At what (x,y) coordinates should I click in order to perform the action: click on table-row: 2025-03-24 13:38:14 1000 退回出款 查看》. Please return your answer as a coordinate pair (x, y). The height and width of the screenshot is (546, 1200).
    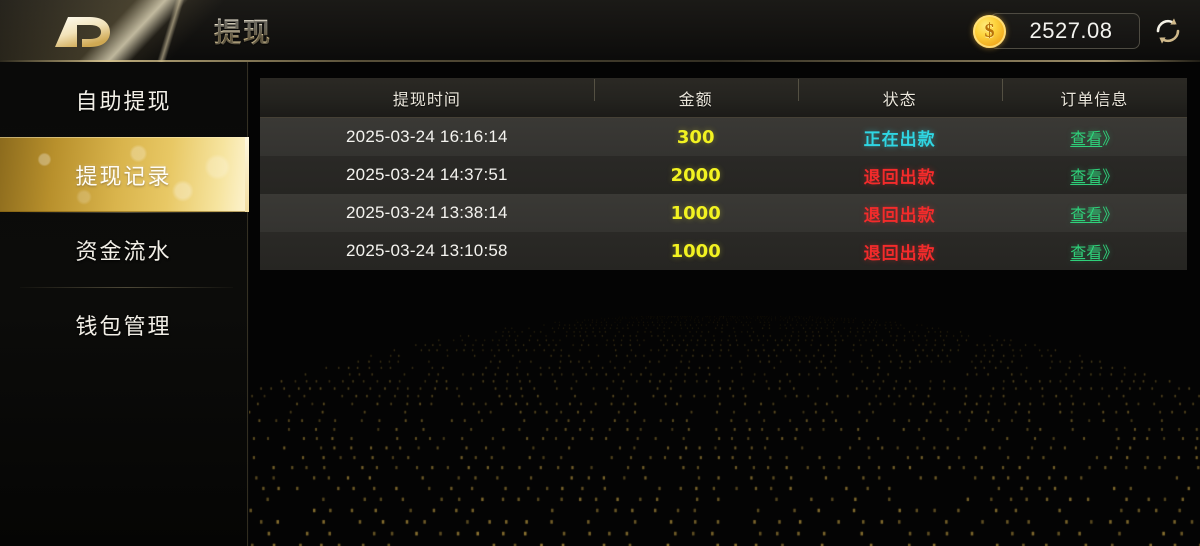
    Looking at the image, I should click on (723, 213).